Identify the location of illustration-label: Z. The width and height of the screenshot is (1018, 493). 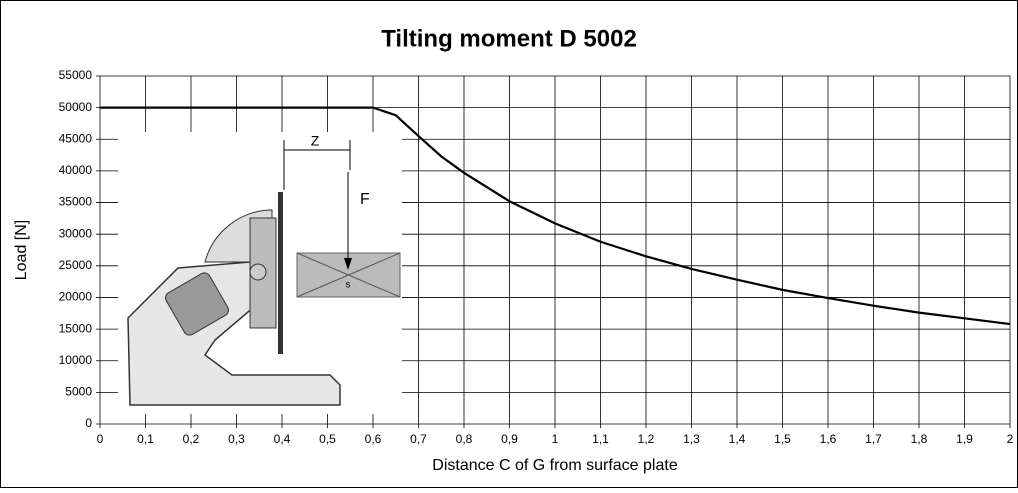
(315, 141).